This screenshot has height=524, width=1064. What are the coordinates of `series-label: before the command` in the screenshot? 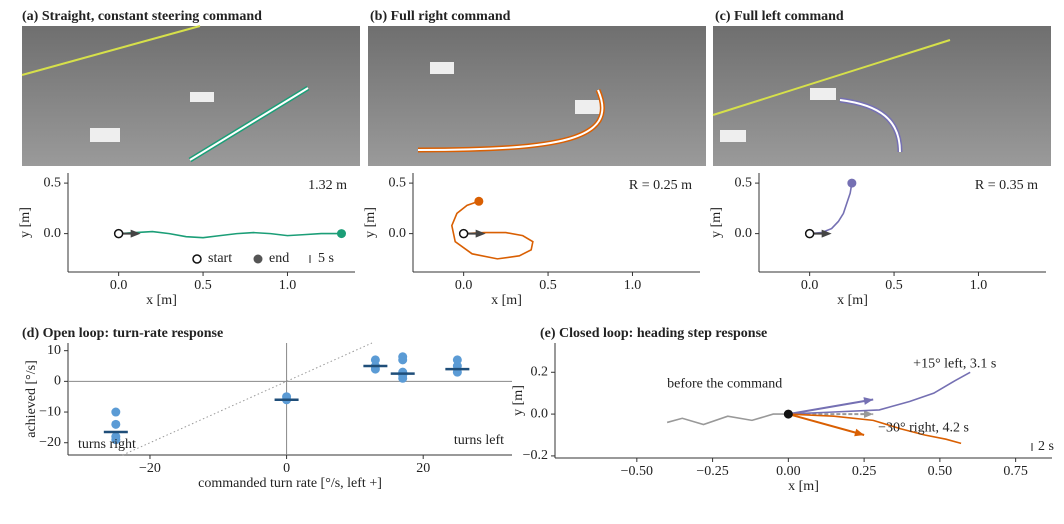 It's located at (724, 384).